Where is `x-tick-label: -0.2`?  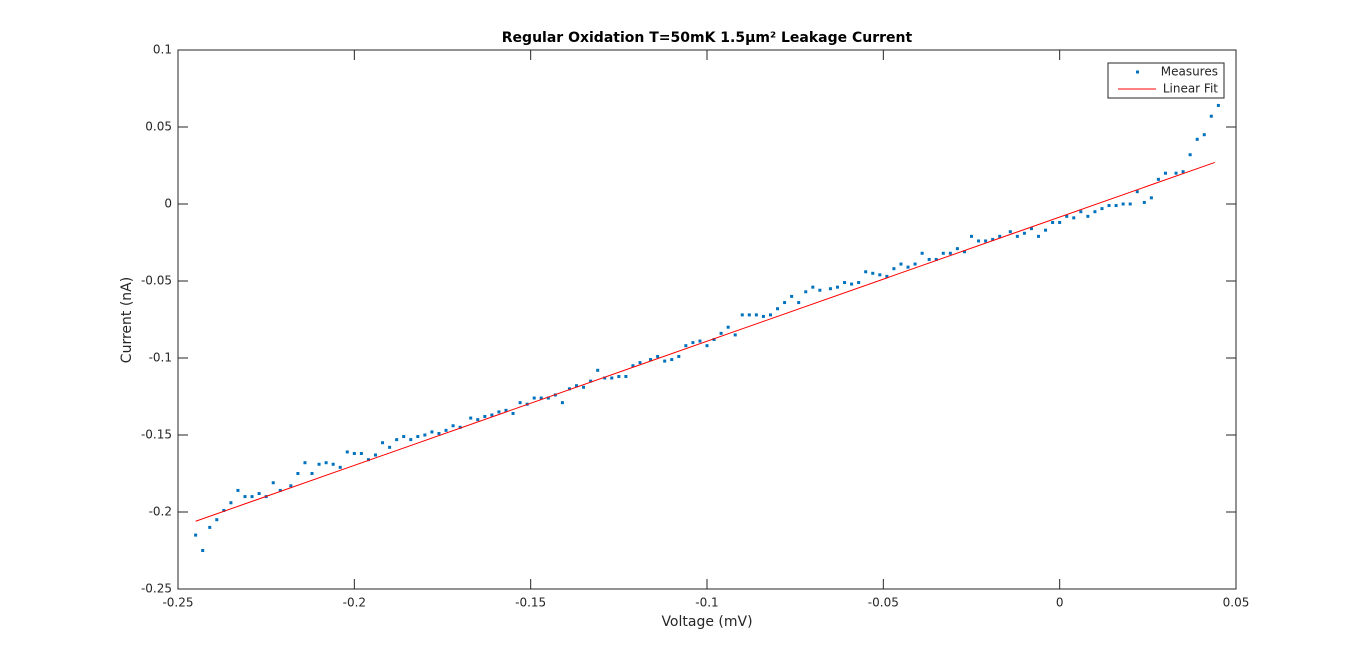
x-tick-label: -0.2 is located at coordinates (354, 603).